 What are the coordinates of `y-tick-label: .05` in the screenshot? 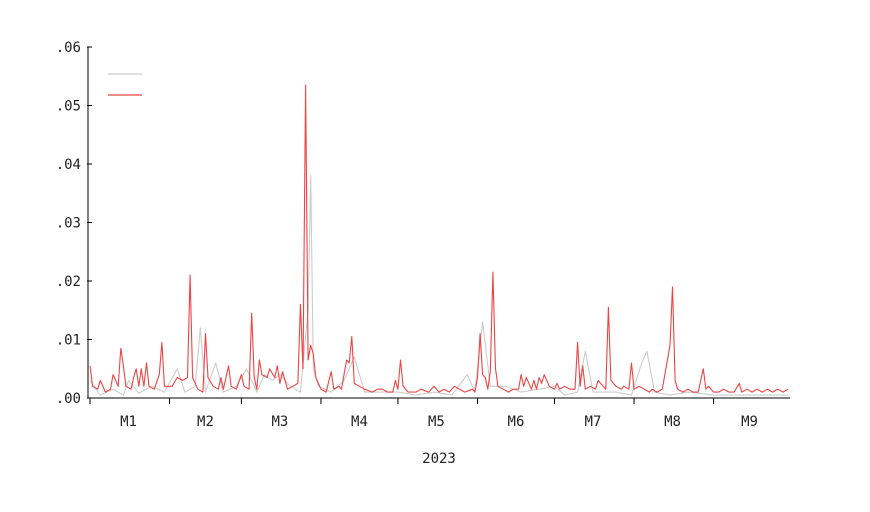 It's located at (68, 107).